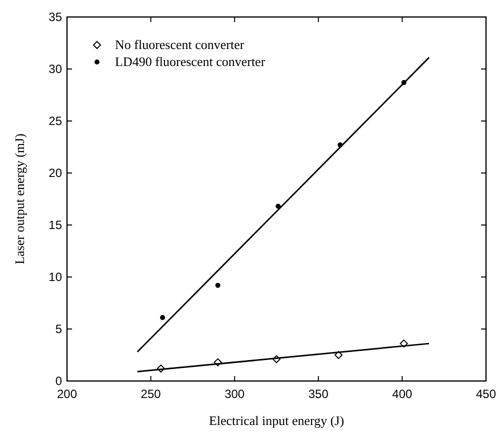 The image size is (502, 437). What do you see at coordinates (58, 329) in the screenshot?
I see `y-tick-label: 5` at bounding box center [58, 329].